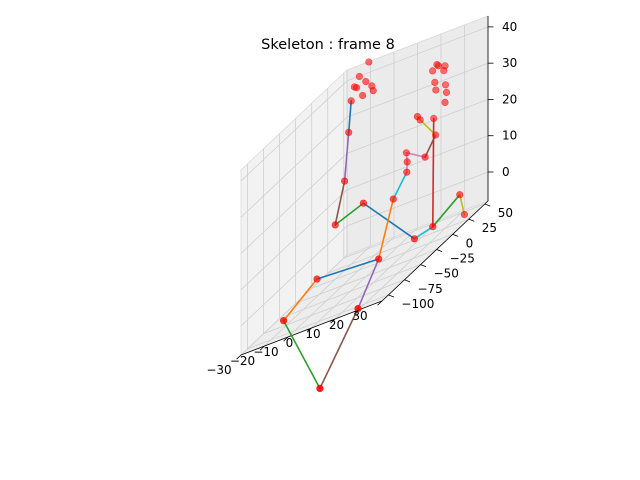 This screenshot has width=640, height=480. I want to click on tick-label: −30, so click(218, 370).